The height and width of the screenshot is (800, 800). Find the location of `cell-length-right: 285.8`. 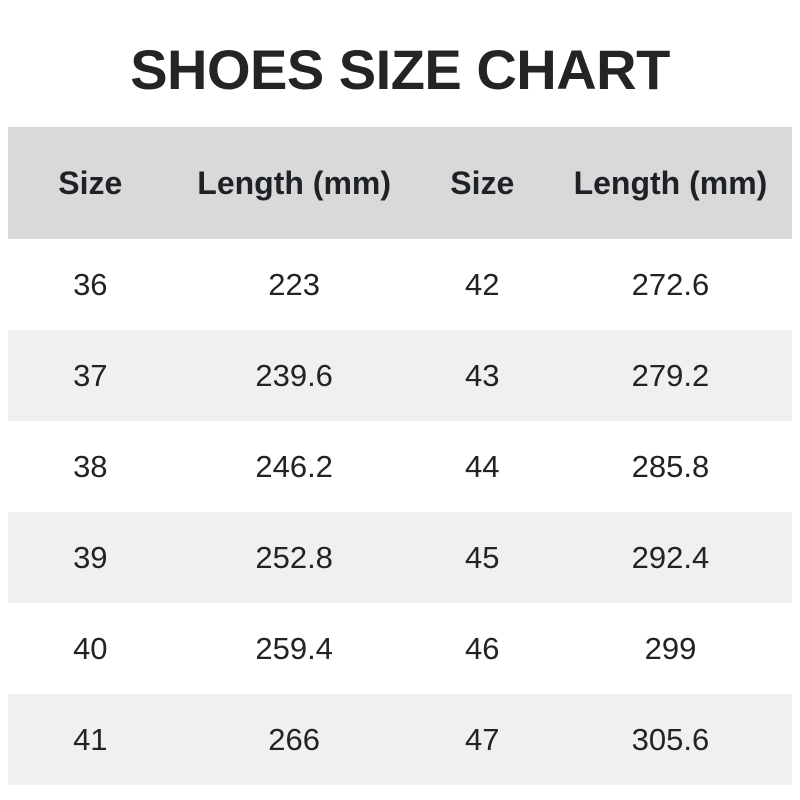

cell-length-right: 285.8 is located at coordinates (670, 466).